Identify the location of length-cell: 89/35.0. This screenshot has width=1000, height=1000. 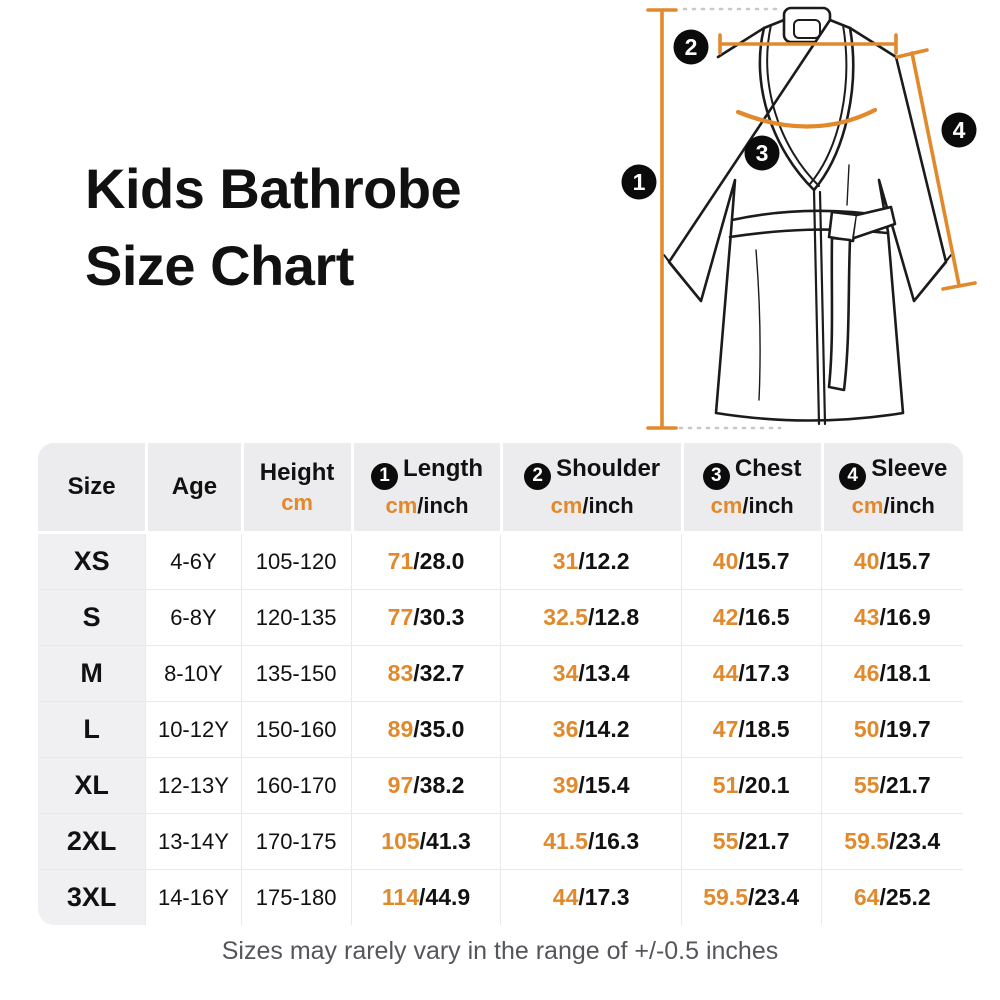
(425, 729).